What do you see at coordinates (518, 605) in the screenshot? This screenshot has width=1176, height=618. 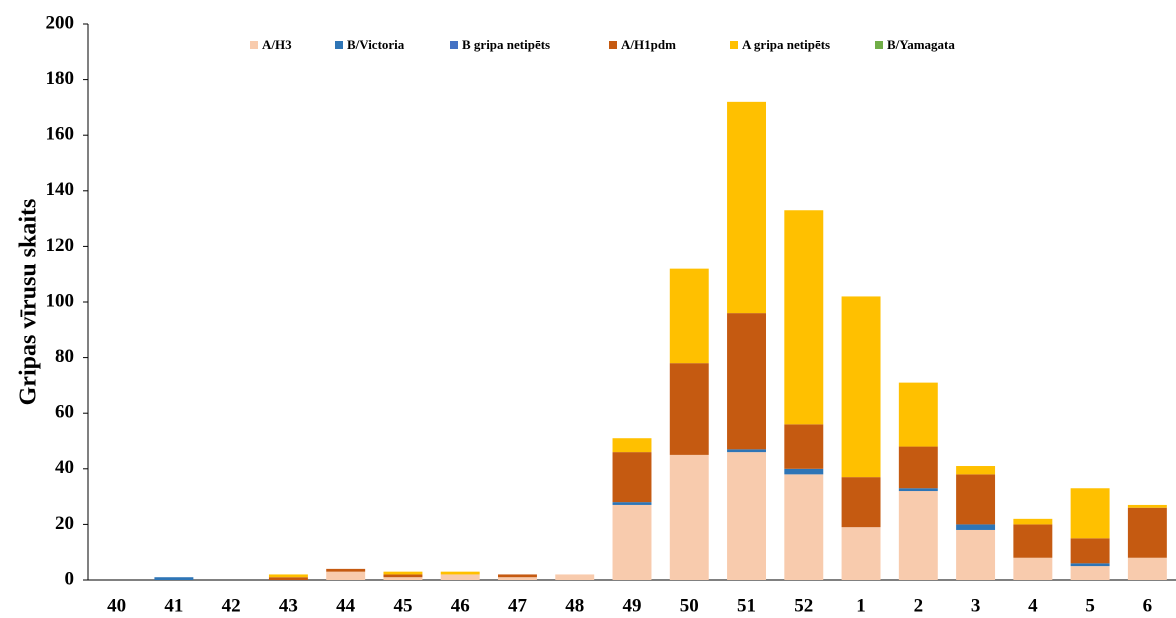 I see `x-tick-label: 47` at bounding box center [518, 605].